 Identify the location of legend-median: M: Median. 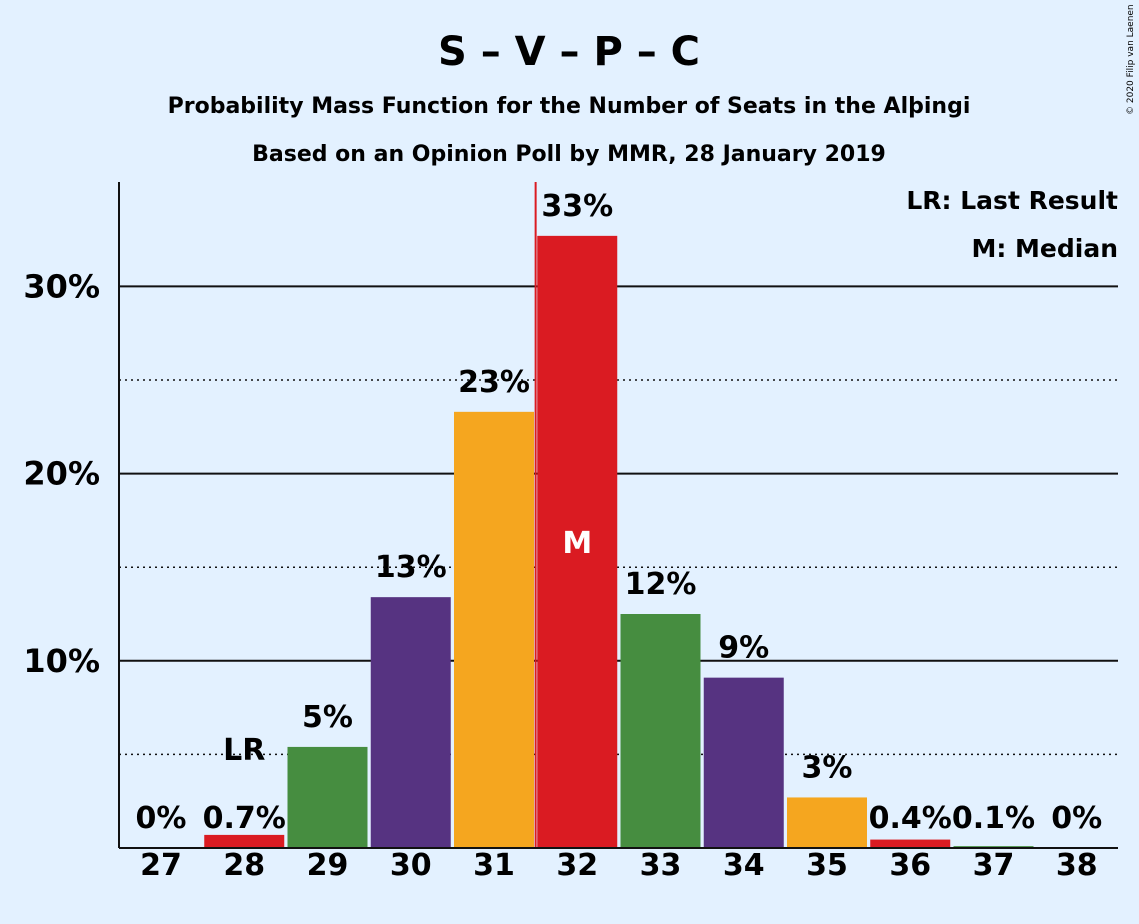
(1044, 248).